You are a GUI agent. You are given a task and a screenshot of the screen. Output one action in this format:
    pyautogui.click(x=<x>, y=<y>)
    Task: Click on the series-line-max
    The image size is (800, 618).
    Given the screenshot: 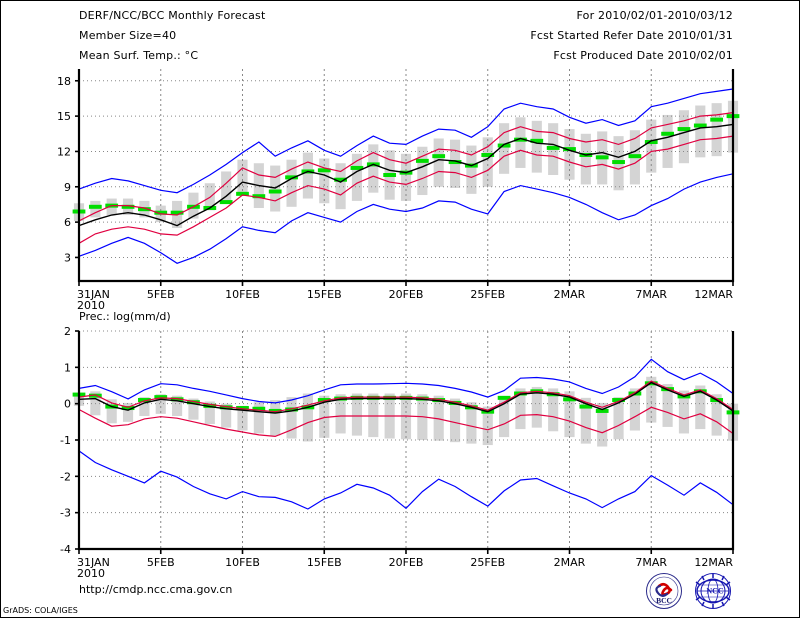 What is the action you would take?
    pyautogui.click(x=406, y=141)
    